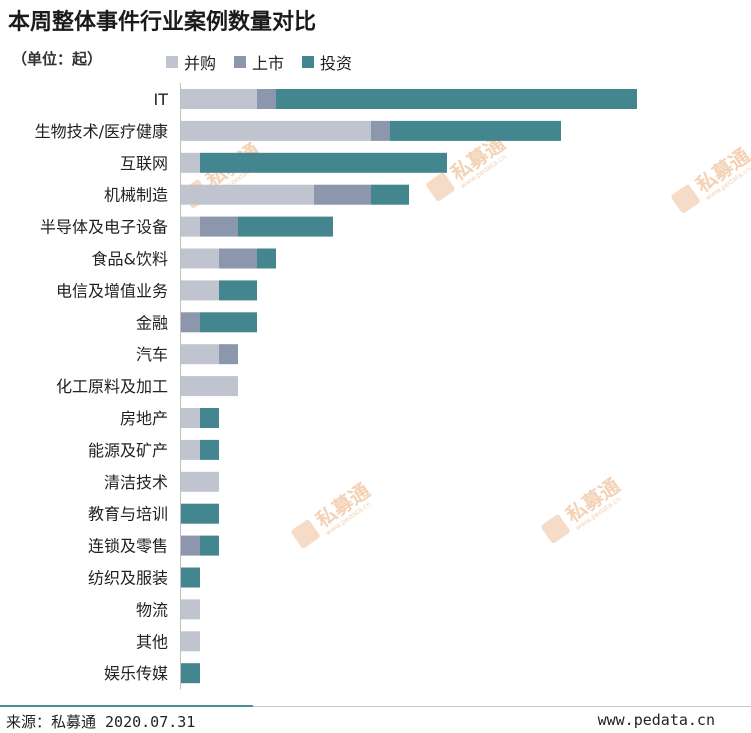 Image resolution: width=751 pixels, height=733 pixels. I want to click on legend-item-ipo: 上市, so click(259, 62).